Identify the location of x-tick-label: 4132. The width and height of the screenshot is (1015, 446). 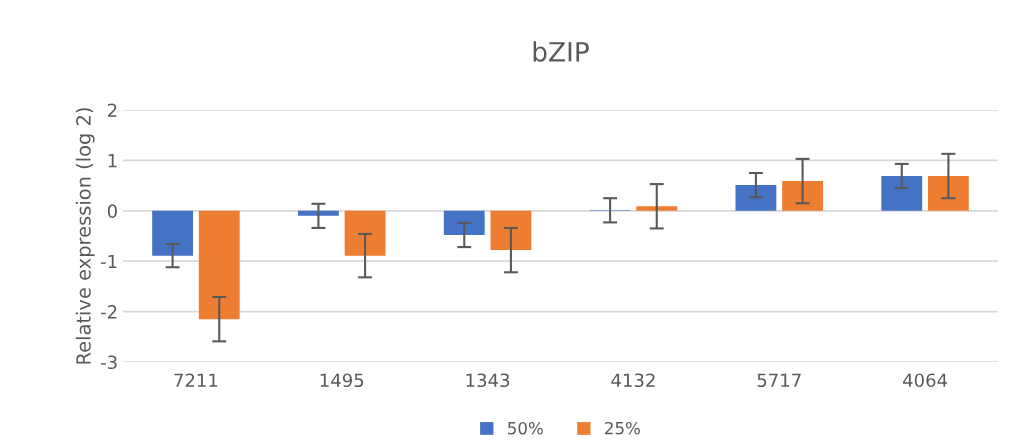
(633, 380).